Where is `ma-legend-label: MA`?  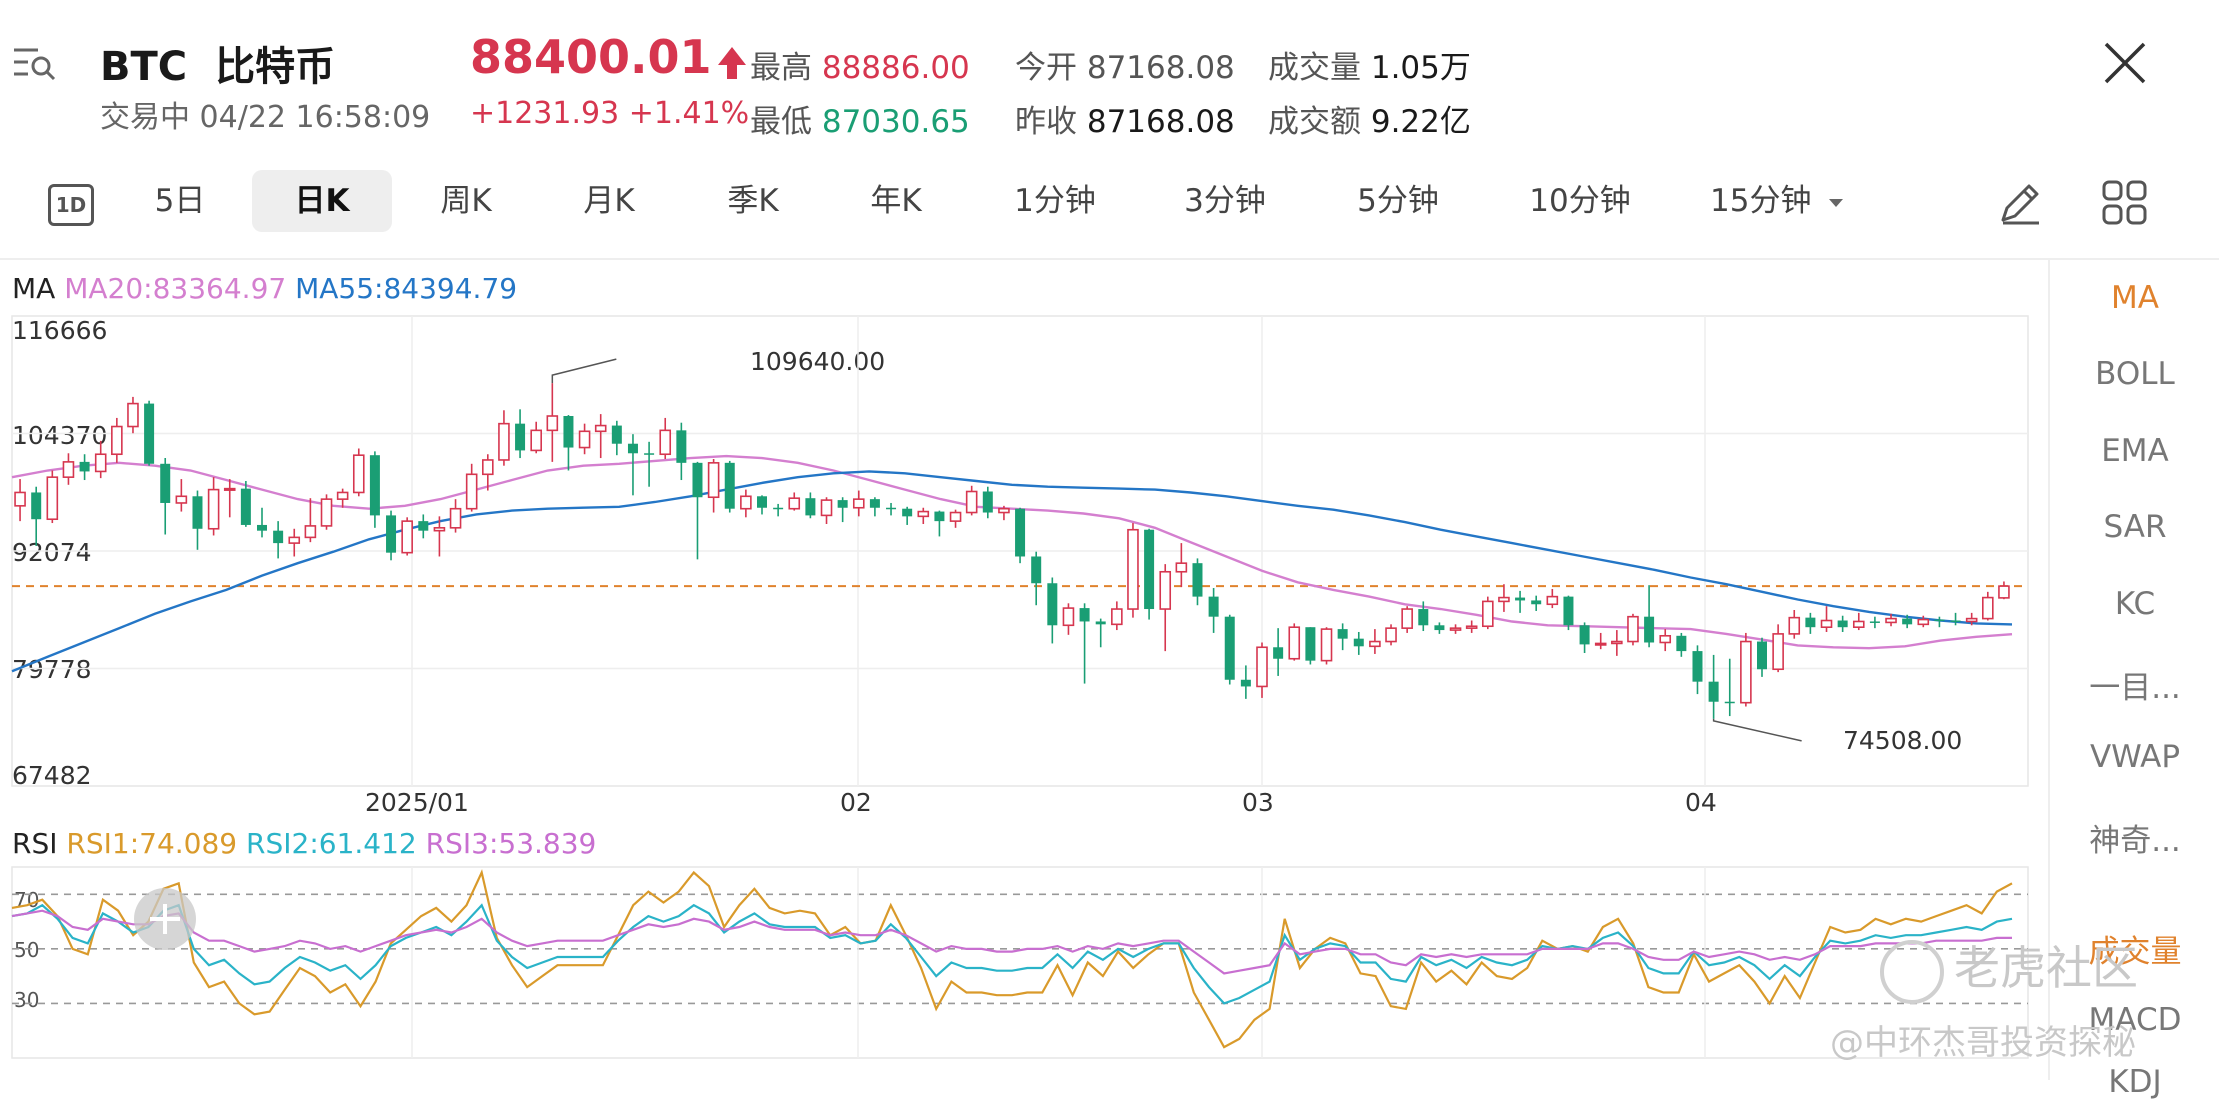
ma-legend-label: MA is located at coordinates (34, 288).